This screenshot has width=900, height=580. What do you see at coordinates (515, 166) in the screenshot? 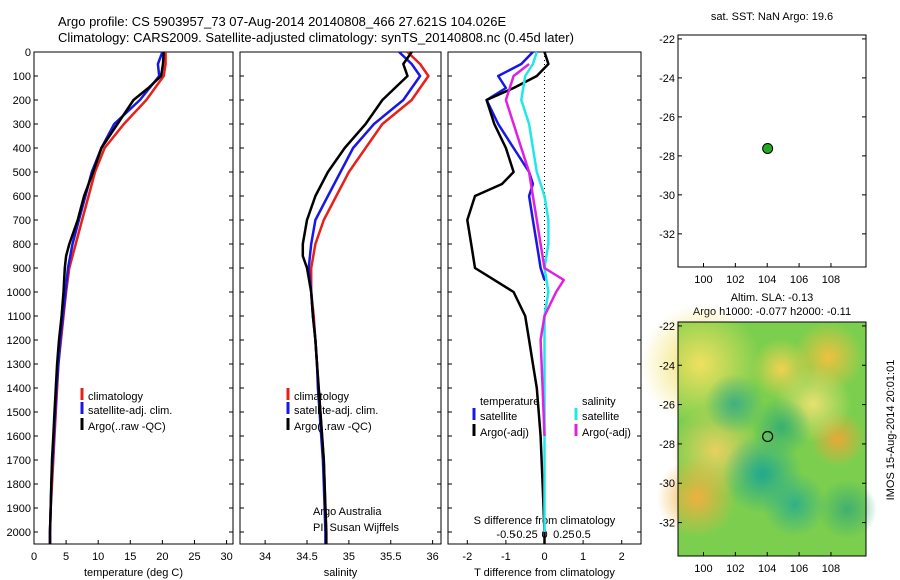
I see `series-line-temperature-satellite` at bounding box center [515, 166].